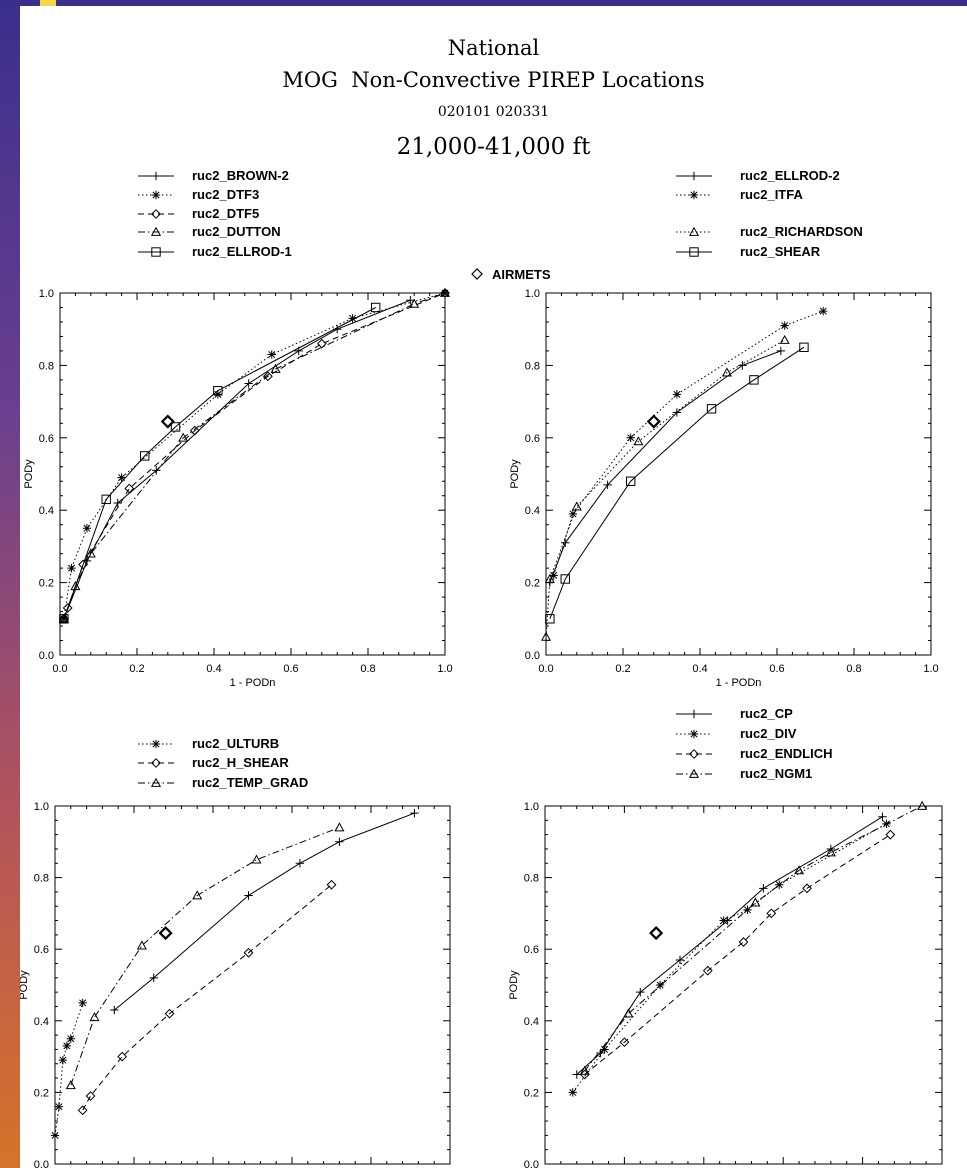 This screenshot has width=967, height=1168. I want to click on title-line-1: National, so click(493, 48).